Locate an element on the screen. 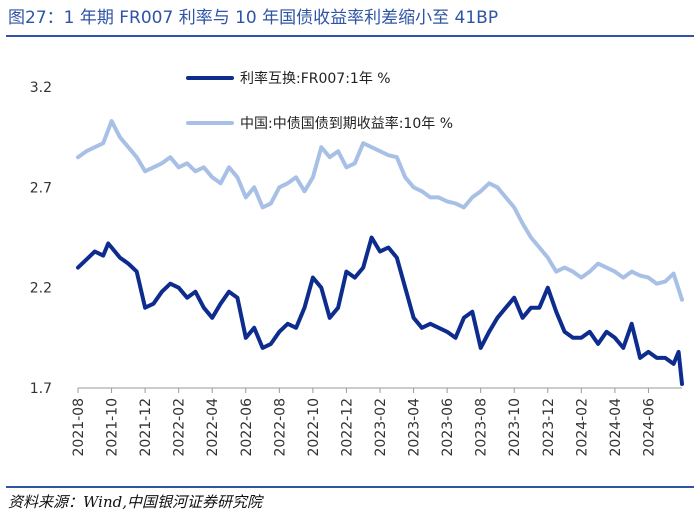 This screenshot has height=517, width=700. chart-title: 图27：1 年期 FR007 利率与 10 年国债收益率利差缩小至 41BP is located at coordinates (253, 18).